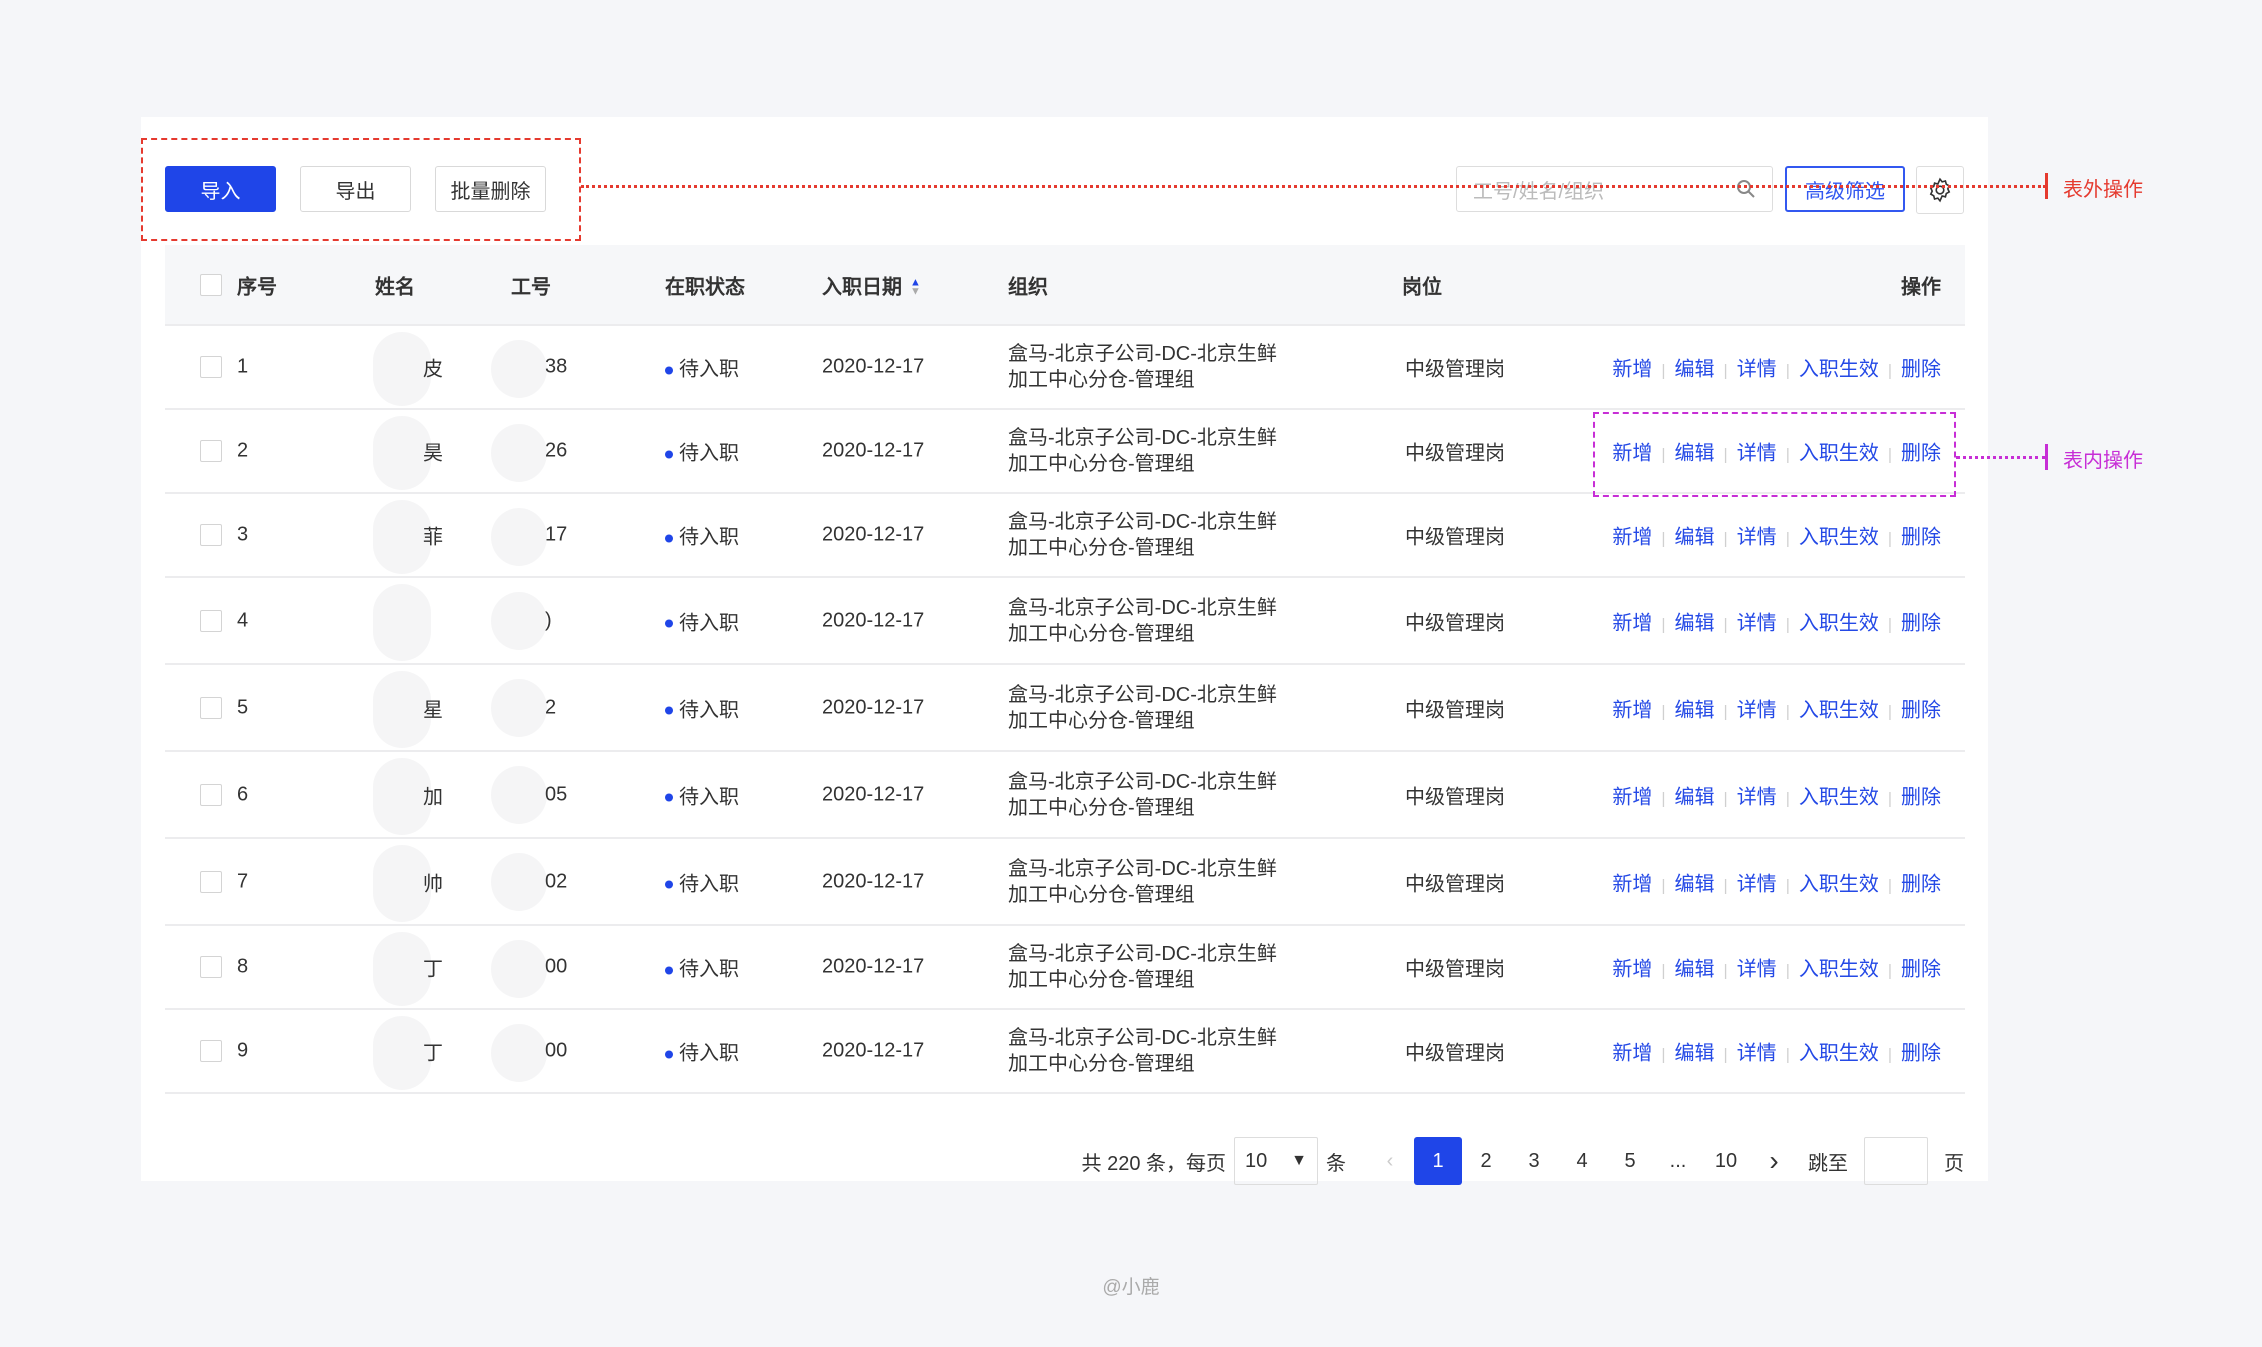 The height and width of the screenshot is (1347, 2262). I want to click on col-date: 入职日期 ▲ ▼, so click(871, 284).